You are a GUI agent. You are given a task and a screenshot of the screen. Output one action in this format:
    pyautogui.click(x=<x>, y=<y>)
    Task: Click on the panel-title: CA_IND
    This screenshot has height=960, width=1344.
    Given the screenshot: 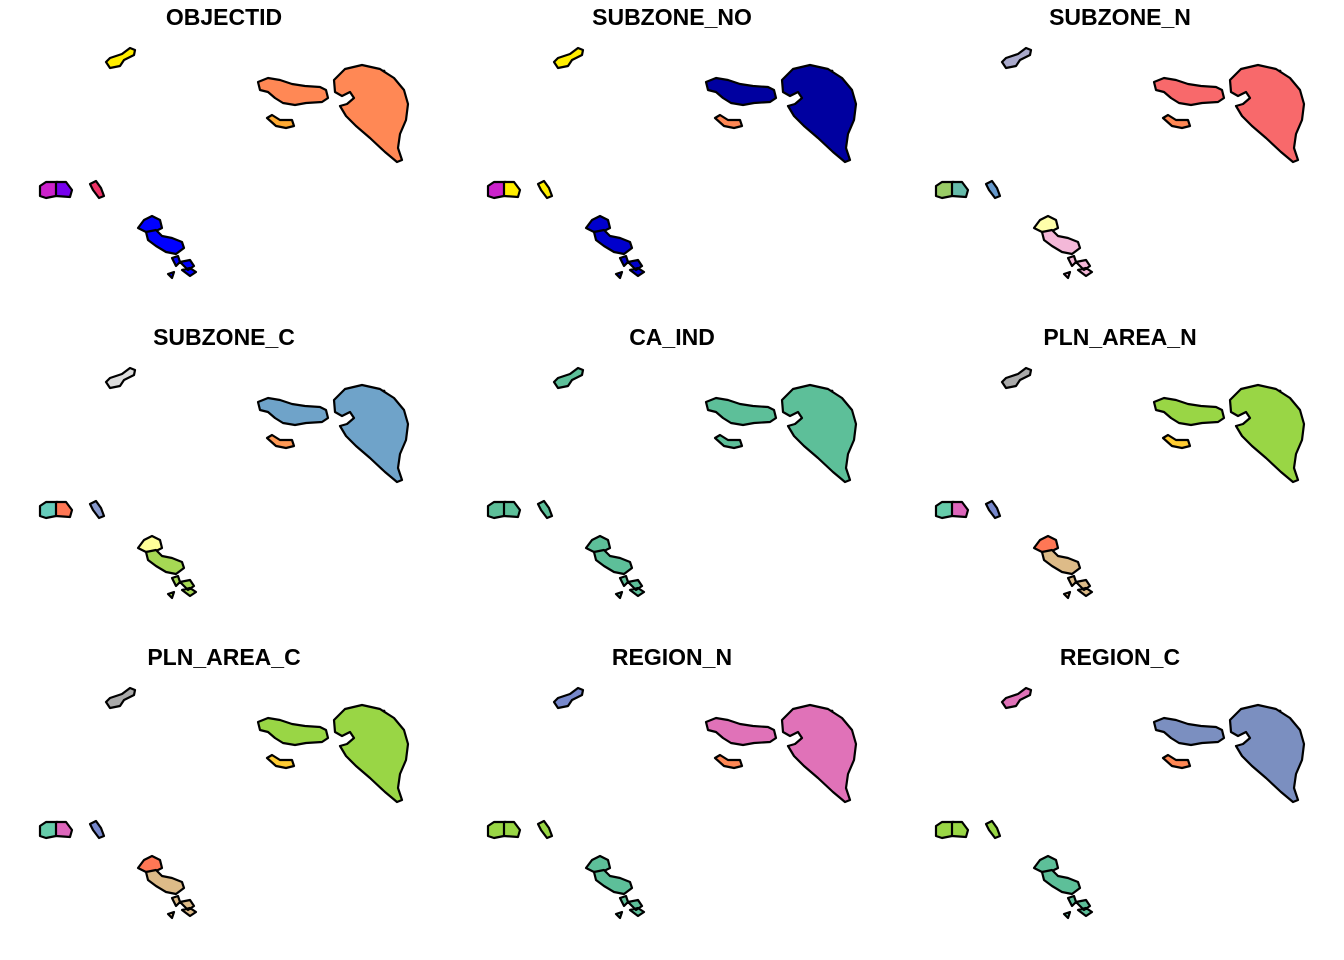 What is the action you would take?
    pyautogui.click(x=672, y=337)
    